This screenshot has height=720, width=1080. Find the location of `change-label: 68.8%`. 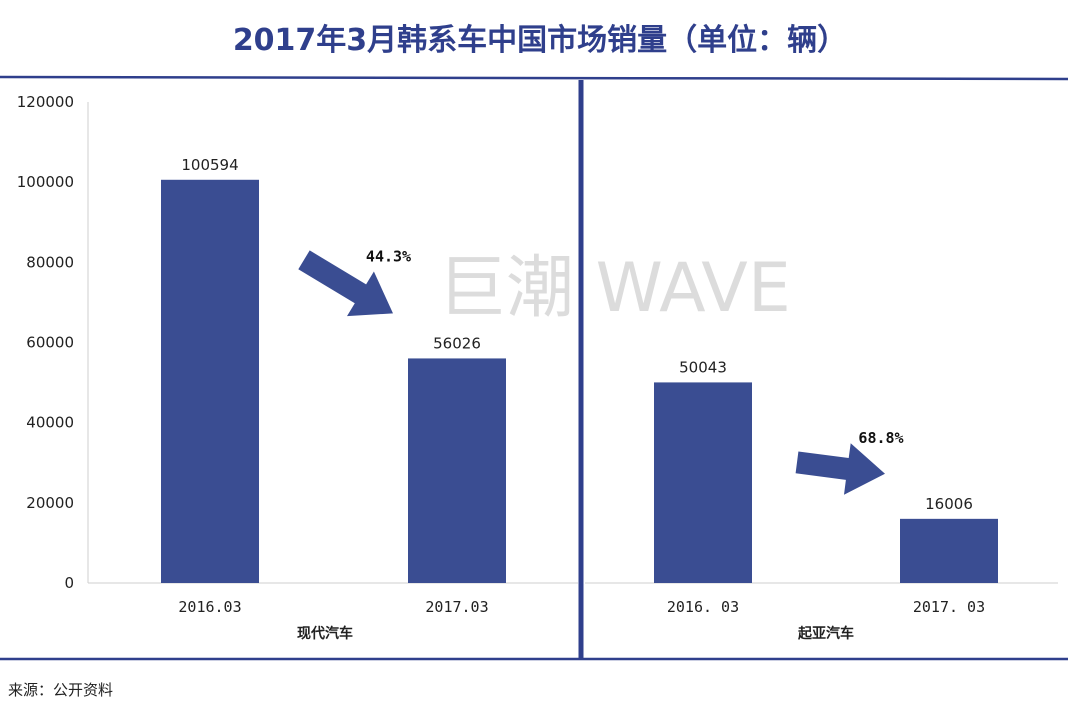

change-label: 68.8% is located at coordinates (880, 438).